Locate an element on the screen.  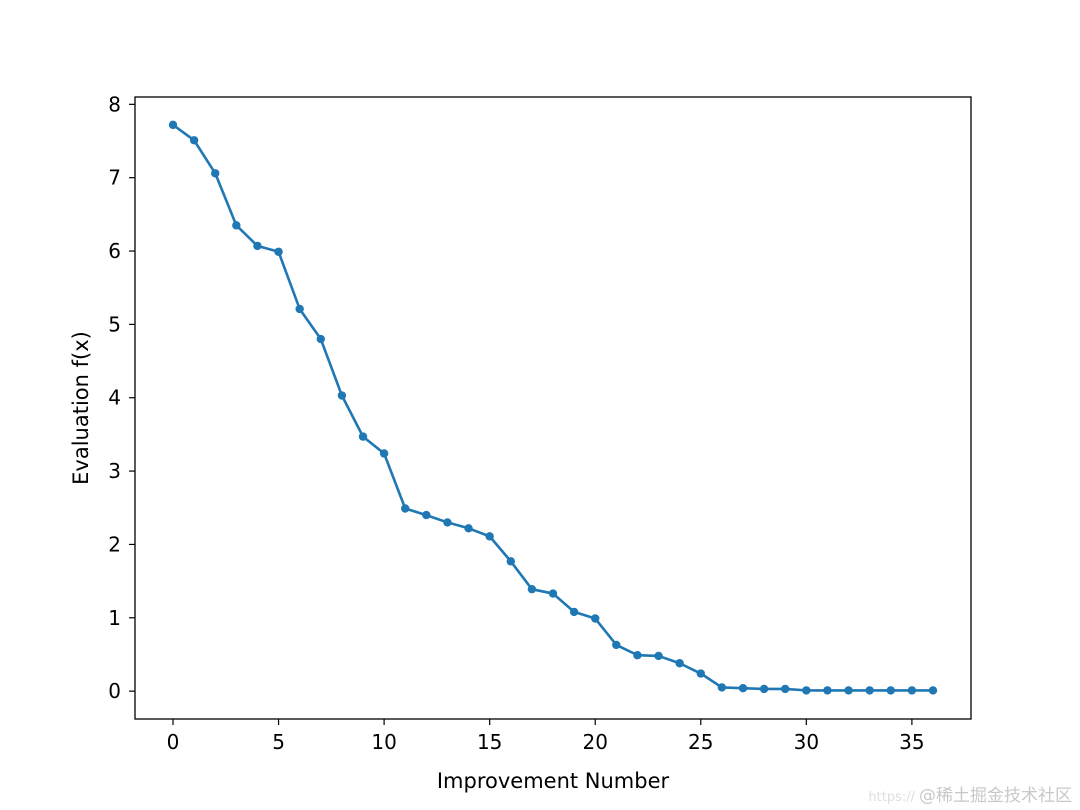
watermark-text: @稀土掘金技术社区 is located at coordinates (995, 796).